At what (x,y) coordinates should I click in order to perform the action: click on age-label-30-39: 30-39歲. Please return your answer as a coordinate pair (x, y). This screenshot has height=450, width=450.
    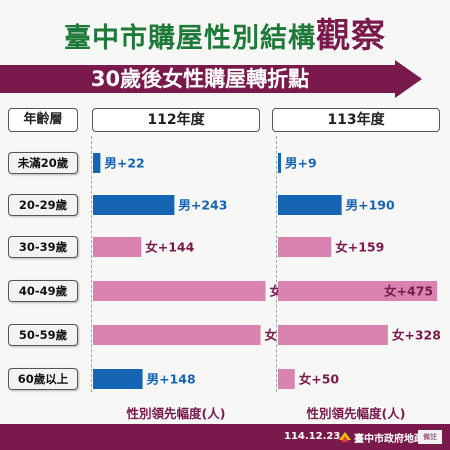
    Looking at the image, I should click on (43, 247).